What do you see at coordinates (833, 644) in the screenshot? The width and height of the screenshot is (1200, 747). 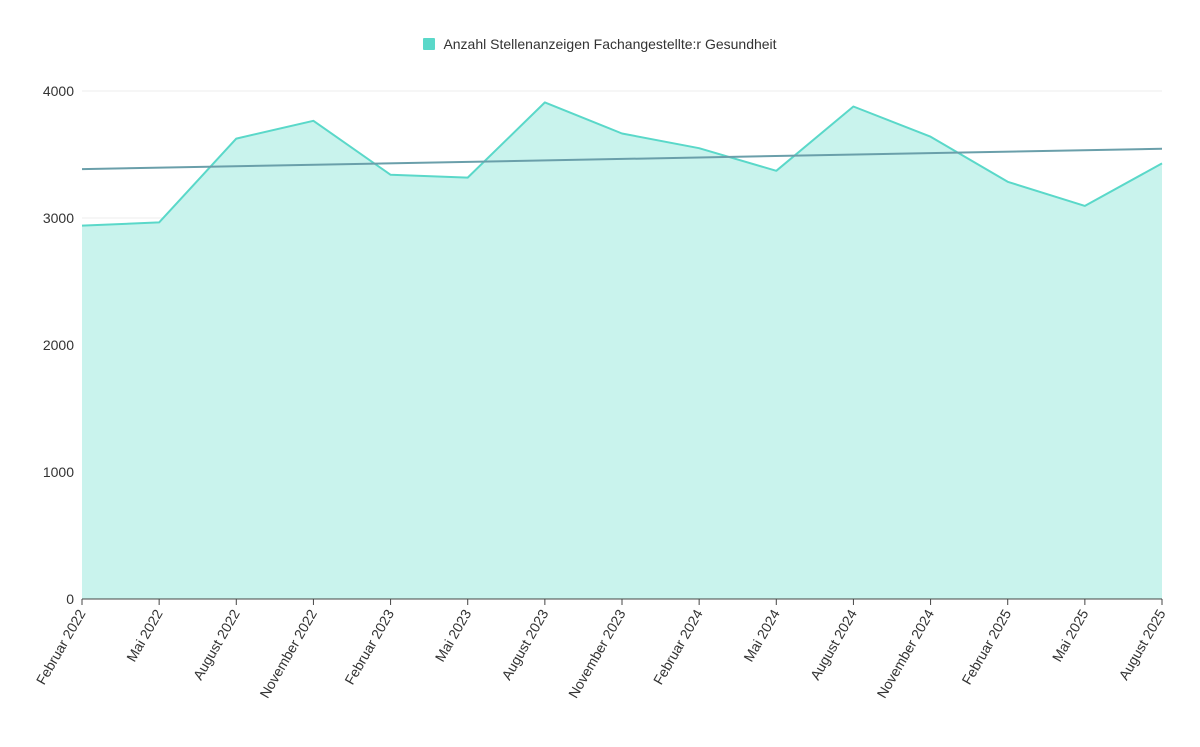 I see `x-tick-label-10: August 2024` at bounding box center [833, 644].